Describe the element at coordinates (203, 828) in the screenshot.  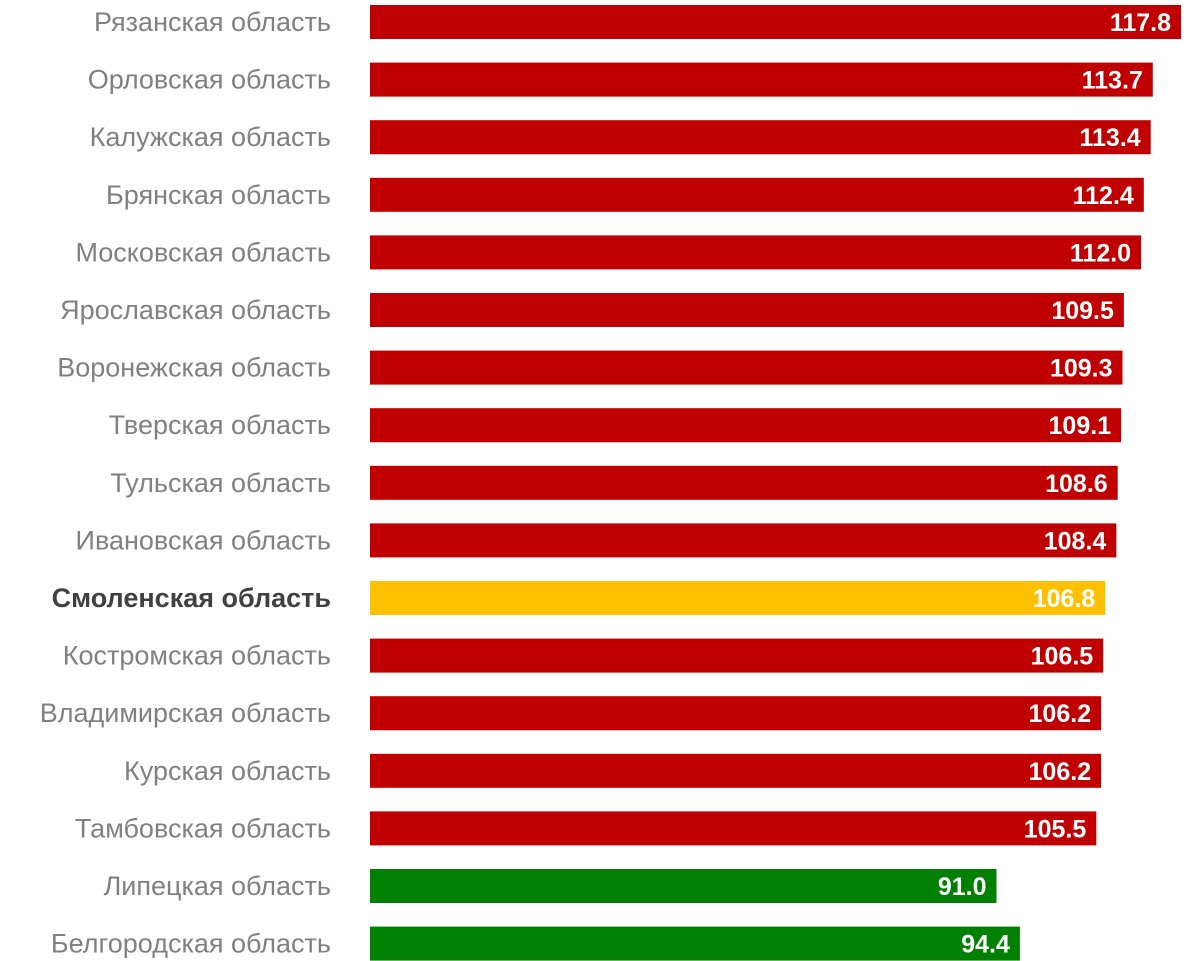
I see `category-label: Тамбовская область` at that location.